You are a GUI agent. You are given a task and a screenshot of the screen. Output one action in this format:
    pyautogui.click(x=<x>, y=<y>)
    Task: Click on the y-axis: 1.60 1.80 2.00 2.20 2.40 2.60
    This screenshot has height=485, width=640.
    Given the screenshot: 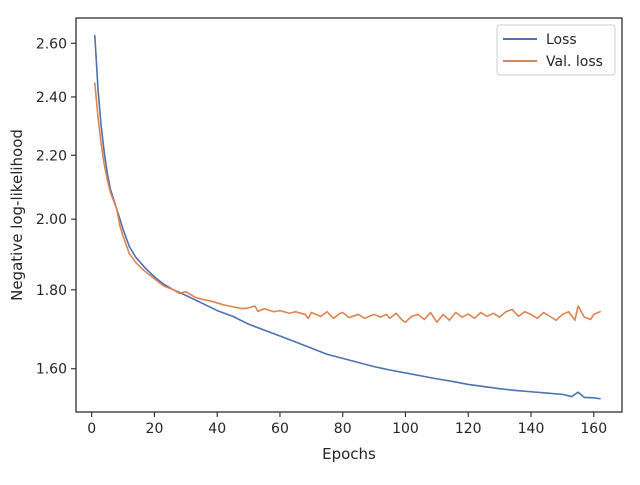 What is the action you would take?
    pyautogui.click(x=56, y=207)
    